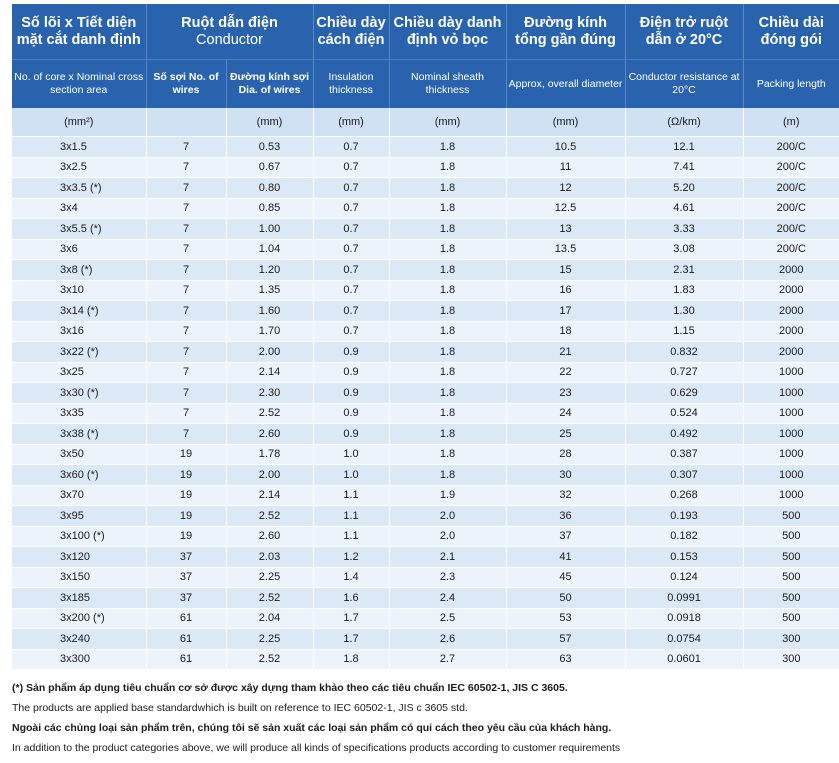 This screenshot has height=763, width=839. I want to click on table-cell: 10.5, so click(566, 147).